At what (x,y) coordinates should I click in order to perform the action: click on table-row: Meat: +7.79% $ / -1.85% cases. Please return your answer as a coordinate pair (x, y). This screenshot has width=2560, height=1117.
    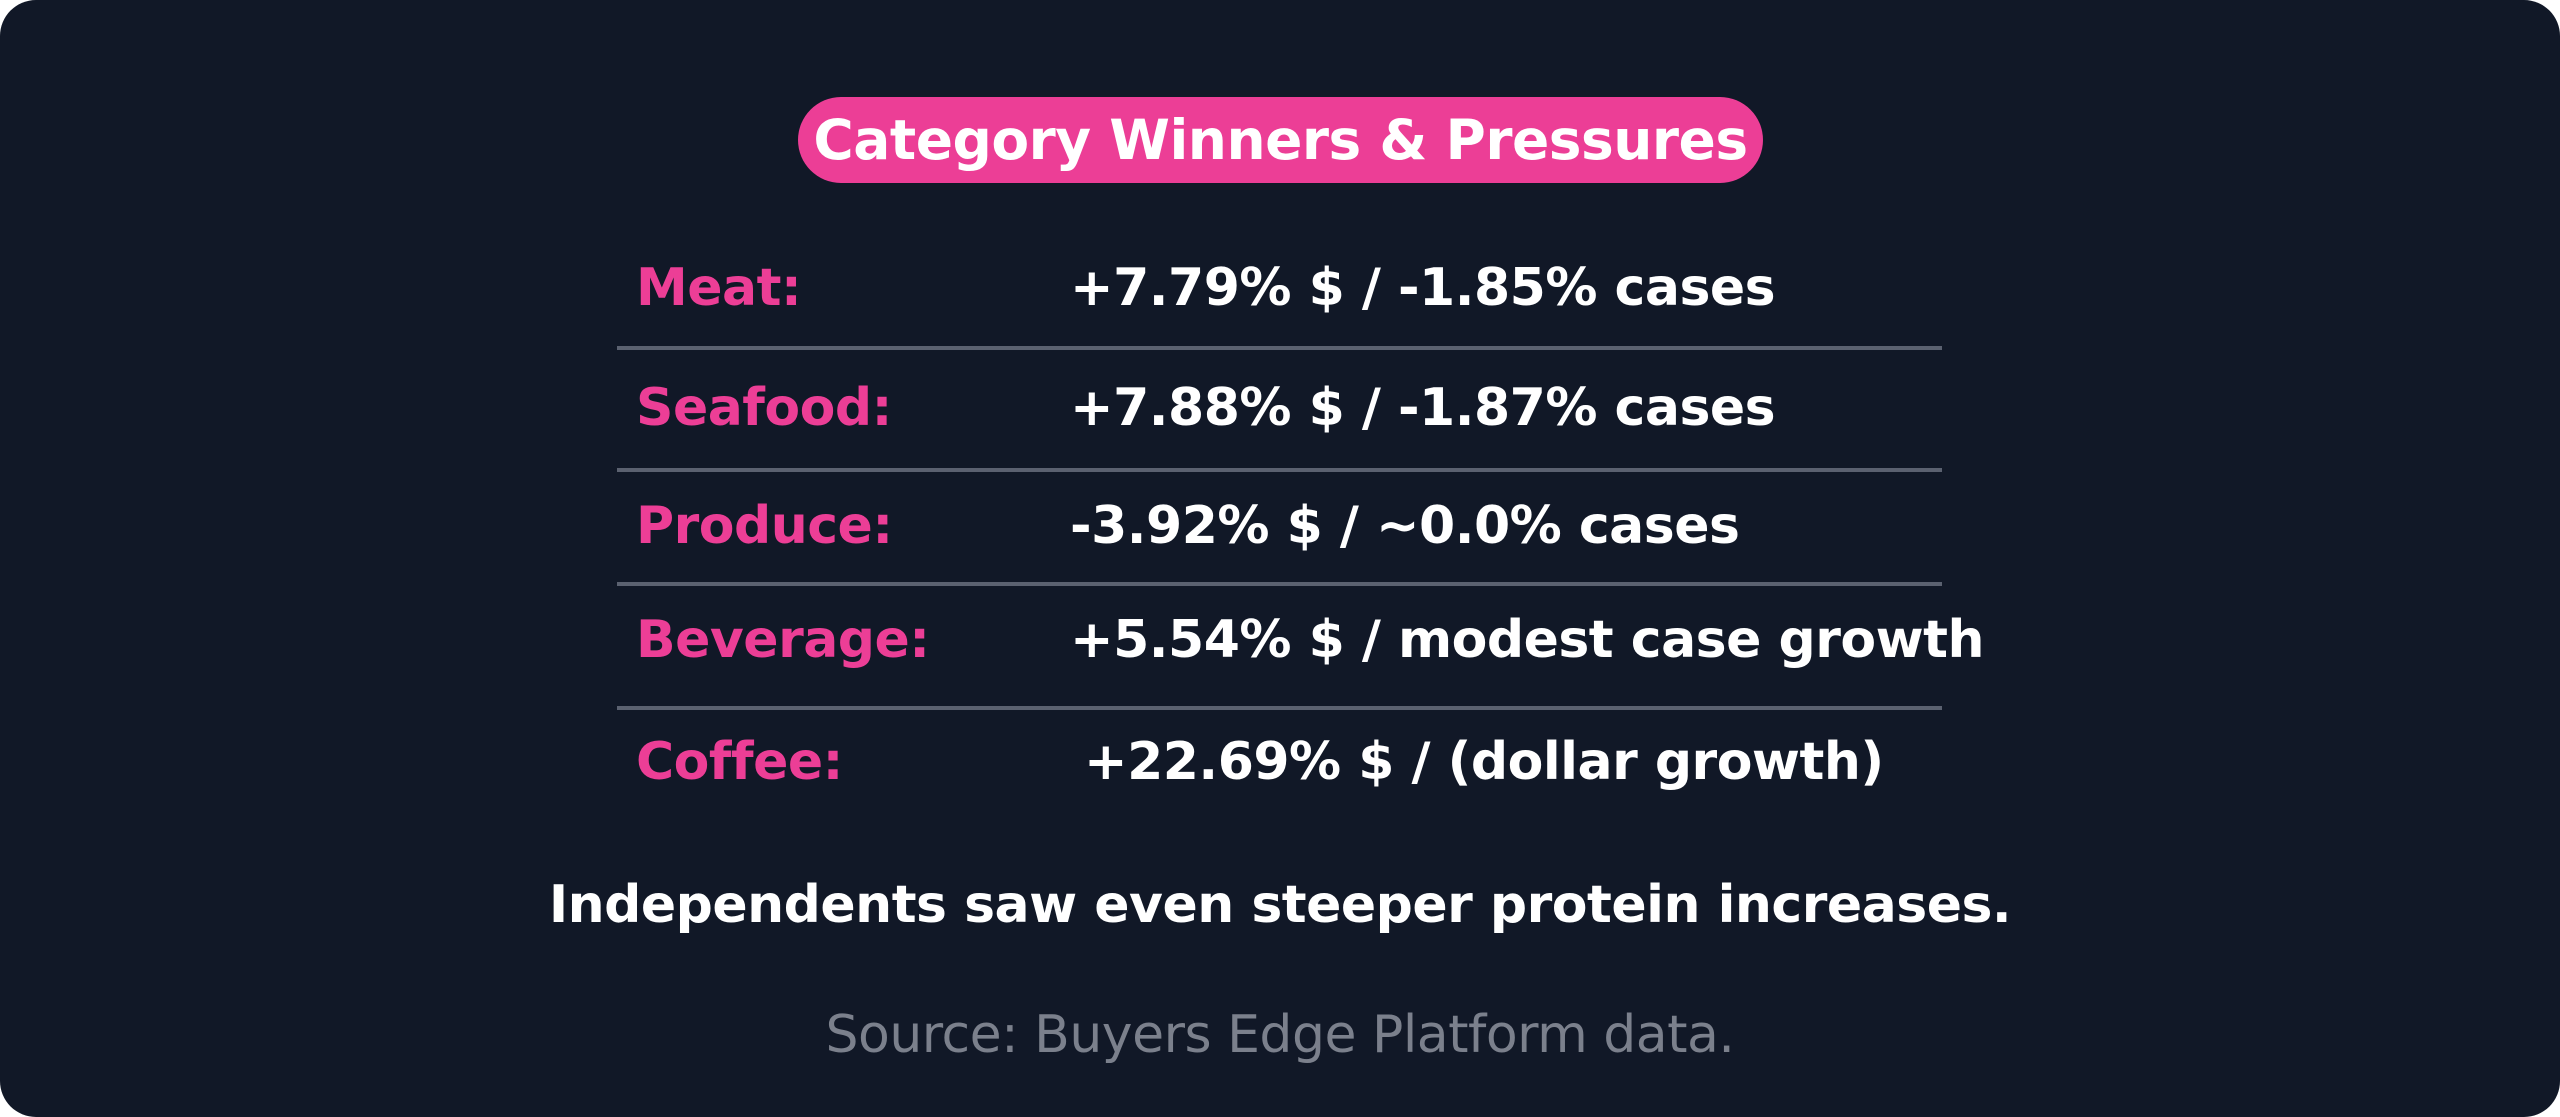
    Looking at the image, I should click on (1279, 288).